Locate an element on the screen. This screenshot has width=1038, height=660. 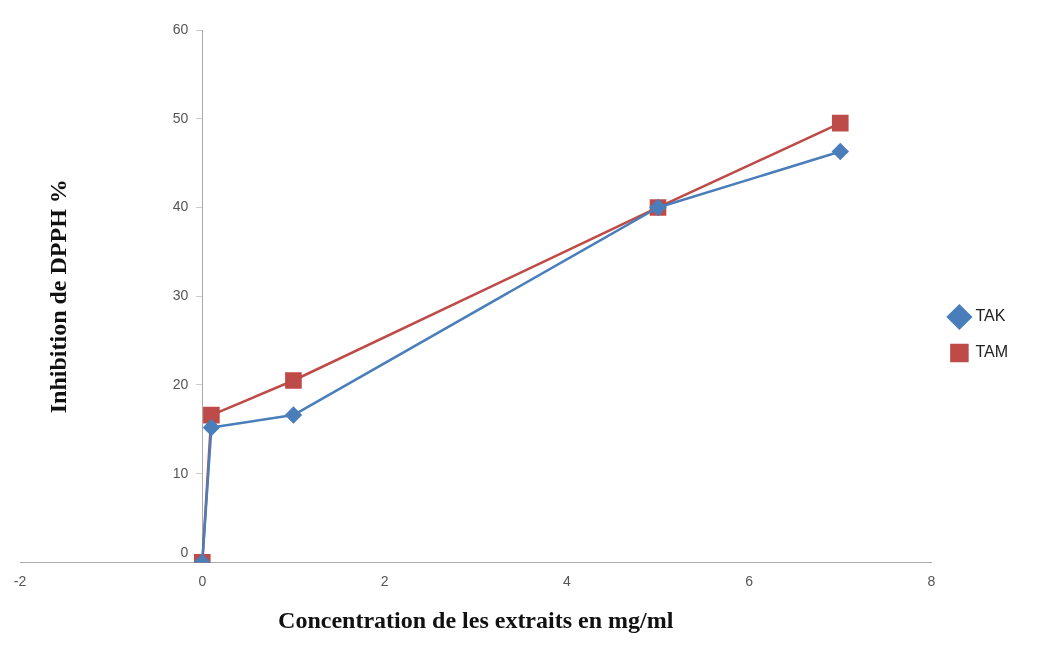
x-tick-label: -2 is located at coordinates (20, 580).